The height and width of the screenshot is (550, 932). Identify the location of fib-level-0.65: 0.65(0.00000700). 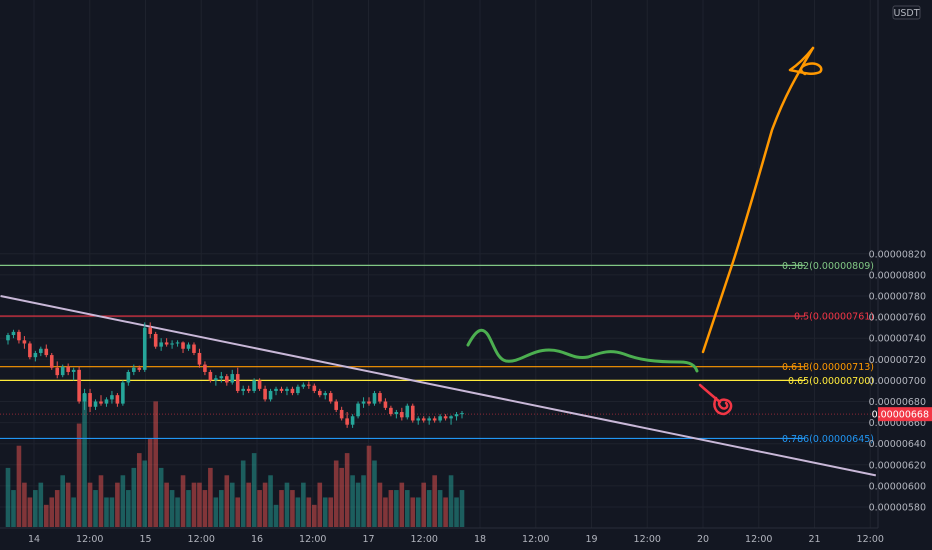
(437, 381).